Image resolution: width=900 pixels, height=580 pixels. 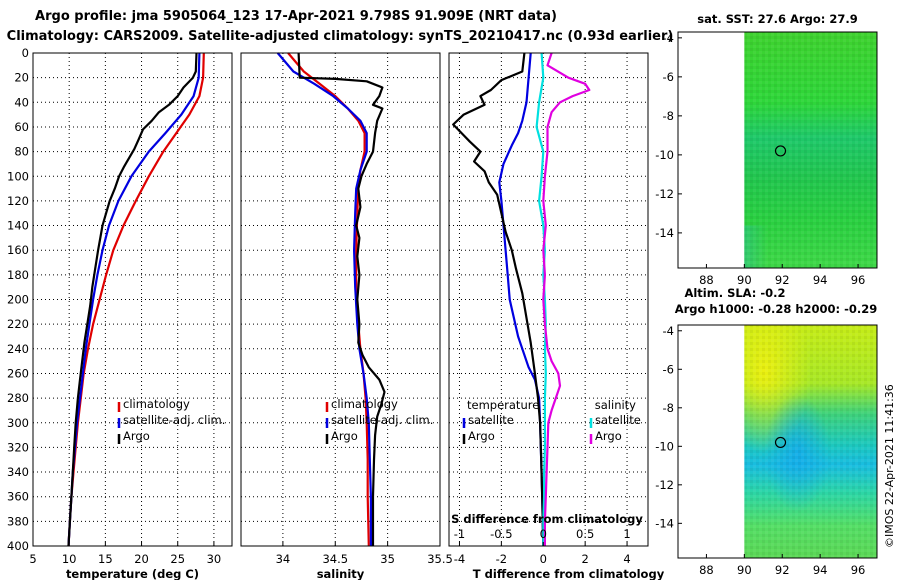 What do you see at coordinates (18, 176) in the screenshot?
I see `y-tick-label: 100` at bounding box center [18, 176].